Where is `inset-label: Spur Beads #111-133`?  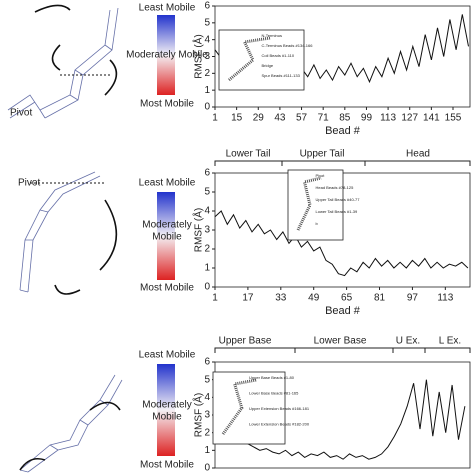 inset-label: Spur Beads #111-133 is located at coordinates (281, 75).